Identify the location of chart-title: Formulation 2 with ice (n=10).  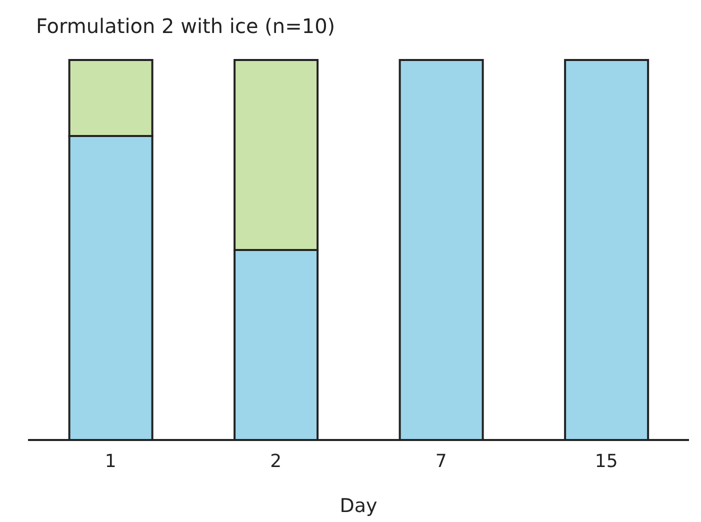
(186, 26).